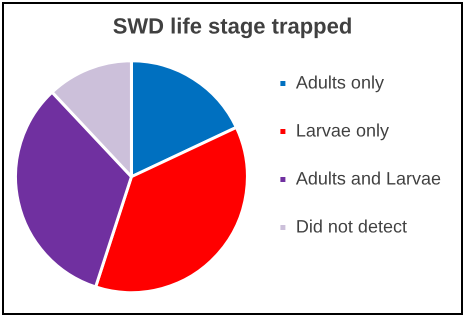 This screenshot has width=465, height=317. I want to click on legend-label: Did not detect, so click(351, 226).